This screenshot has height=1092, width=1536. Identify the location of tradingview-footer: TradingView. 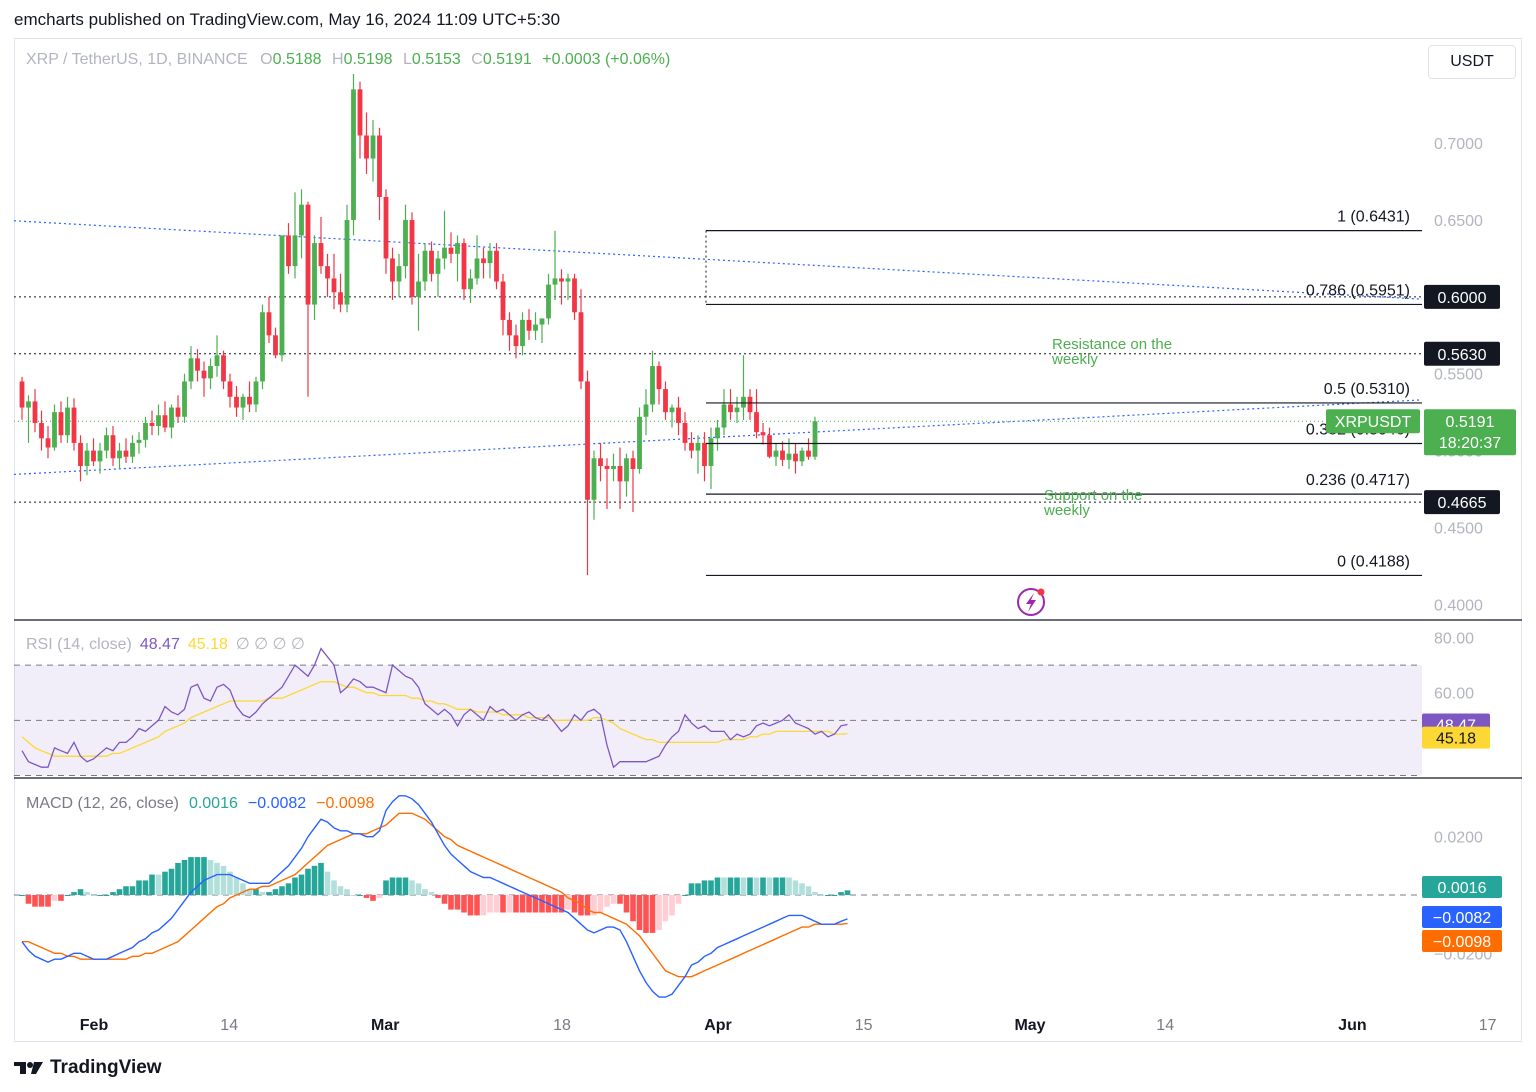
(88, 1068).